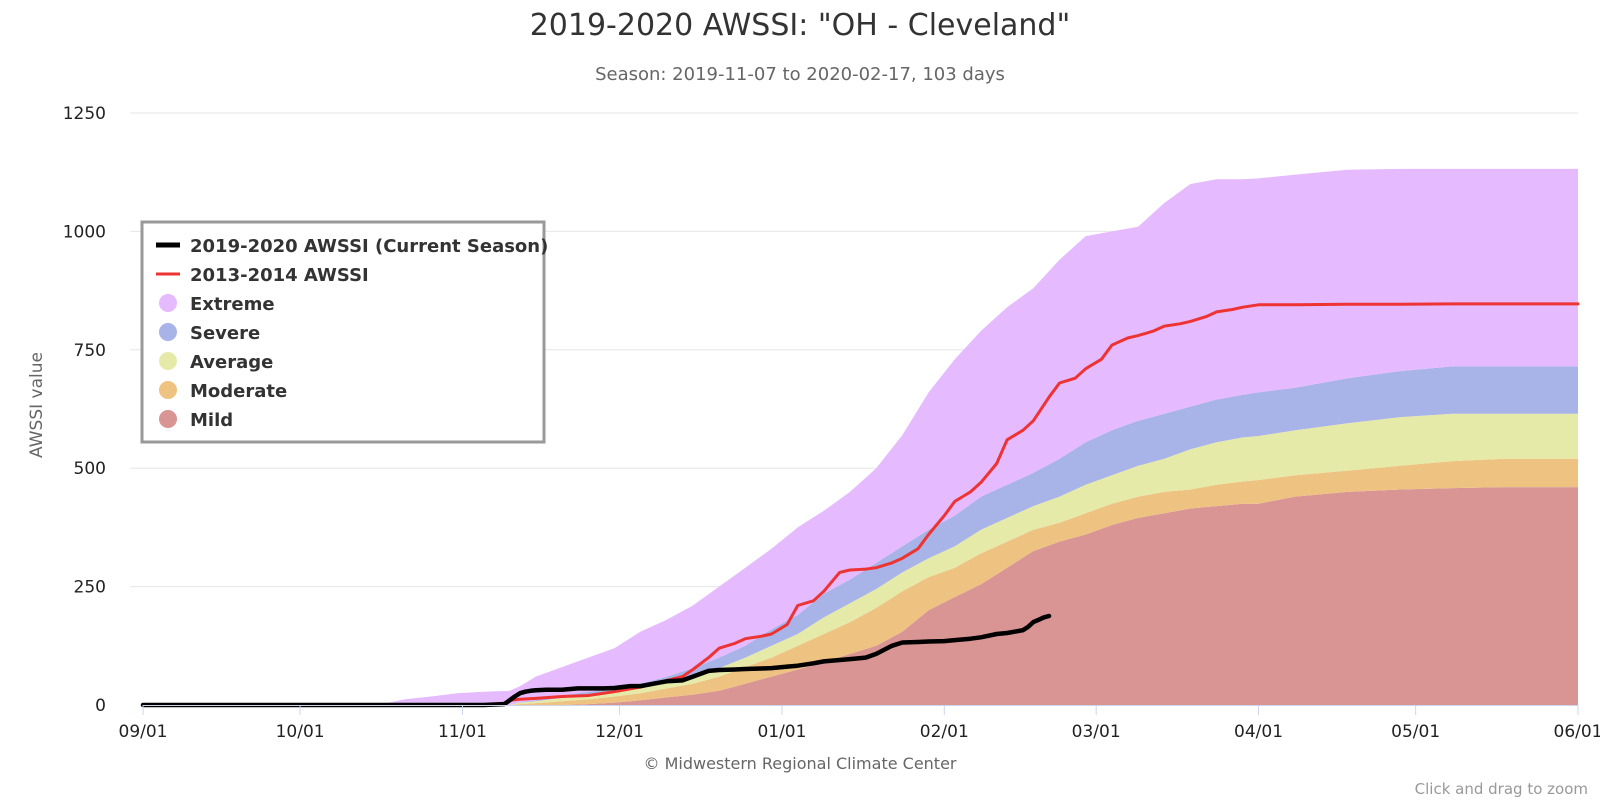 The image size is (1600, 800). What do you see at coordinates (143, 732) in the screenshot?
I see `x-tick-label-09-01: 09/01` at bounding box center [143, 732].